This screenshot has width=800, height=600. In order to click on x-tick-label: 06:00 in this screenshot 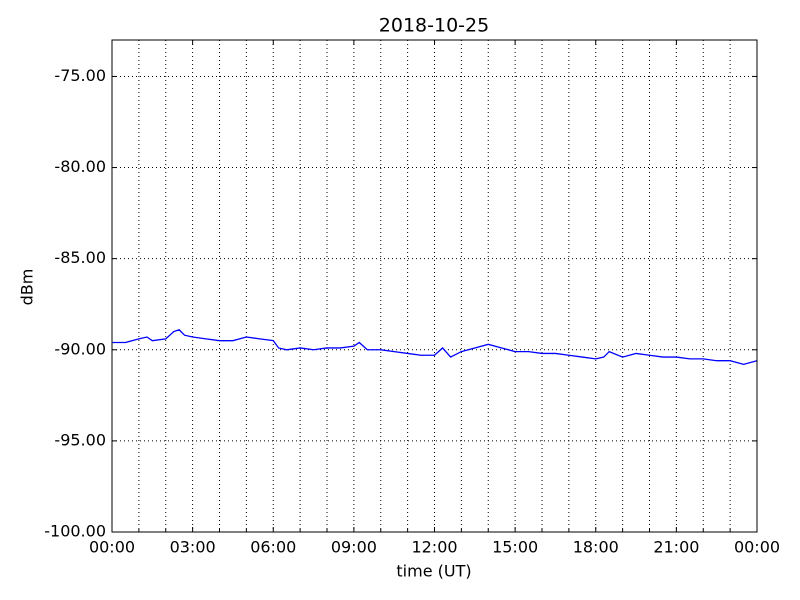, I will do `click(273, 547)`.